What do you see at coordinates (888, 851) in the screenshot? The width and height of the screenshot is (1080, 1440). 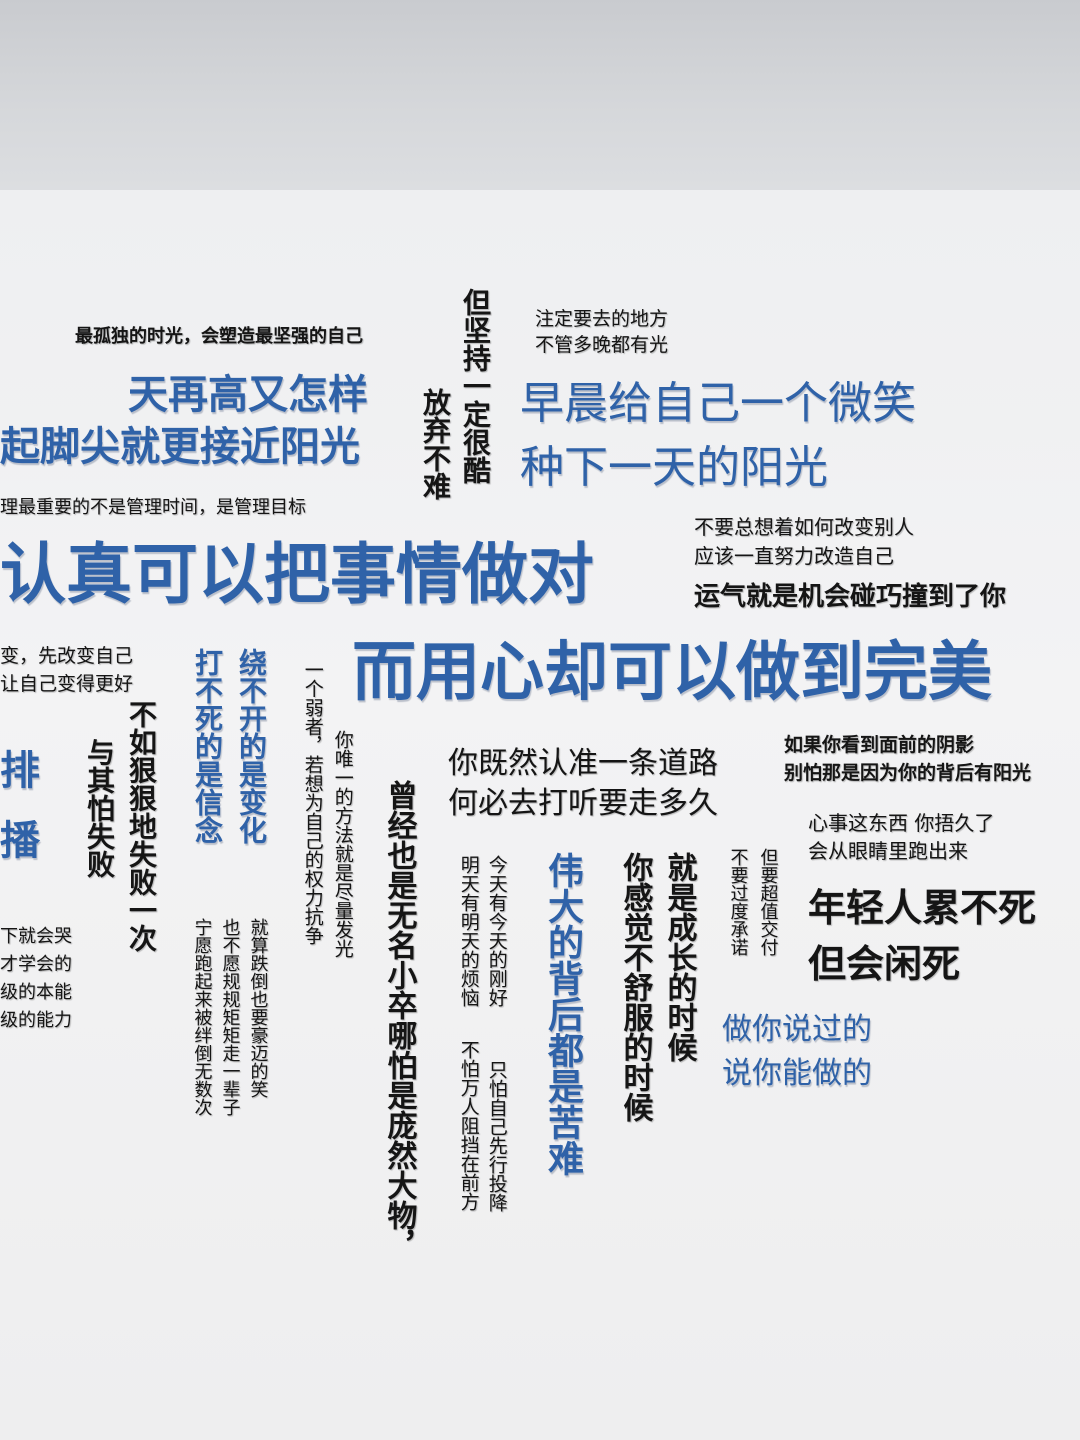 I see `slogan-eyes-show: 会从眼睛里跑出来` at bounding box center [888, 851].